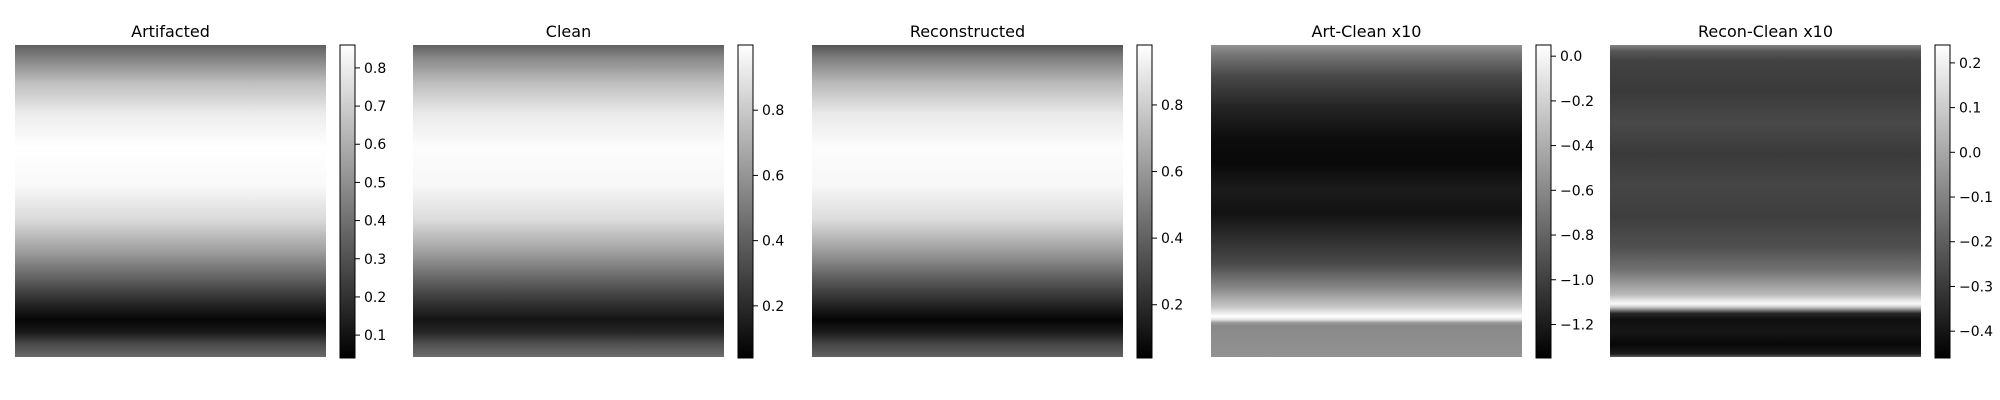 This screenshot has height=400, width=2000. Describe the element at coordinates (967, 31) in the screenshot. I see `panel-title: Reconstructed` at that location.